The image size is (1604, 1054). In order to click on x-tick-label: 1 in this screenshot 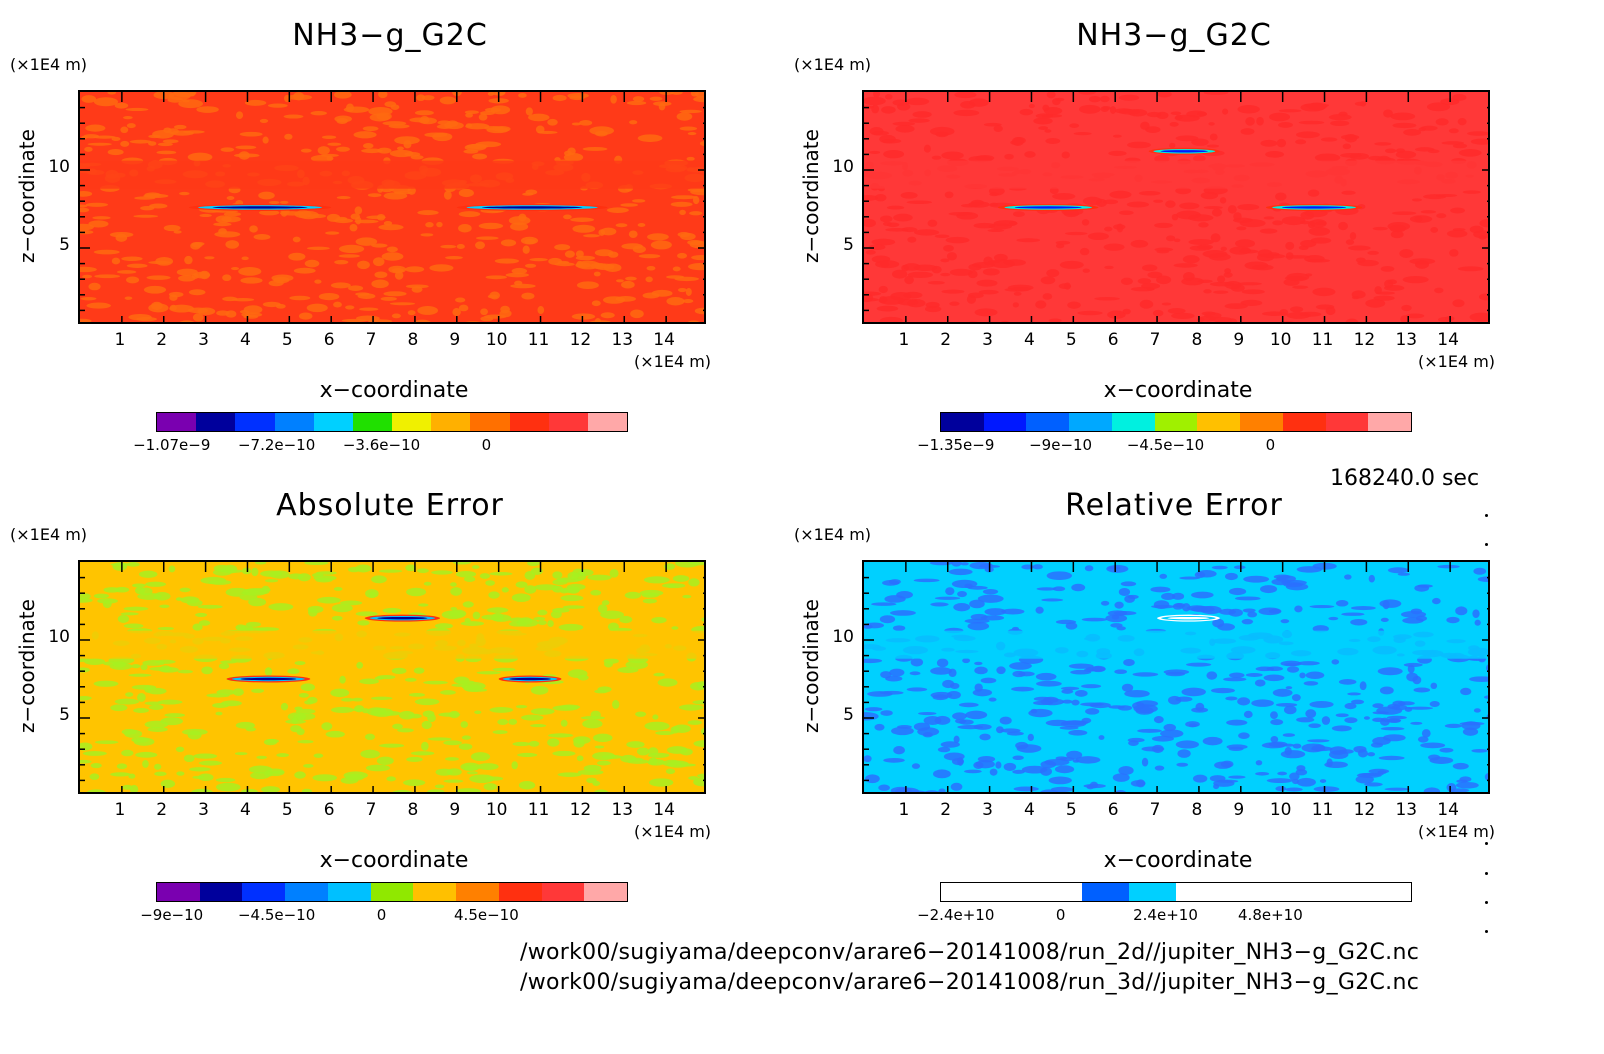, I will do `click(904, 340)`.